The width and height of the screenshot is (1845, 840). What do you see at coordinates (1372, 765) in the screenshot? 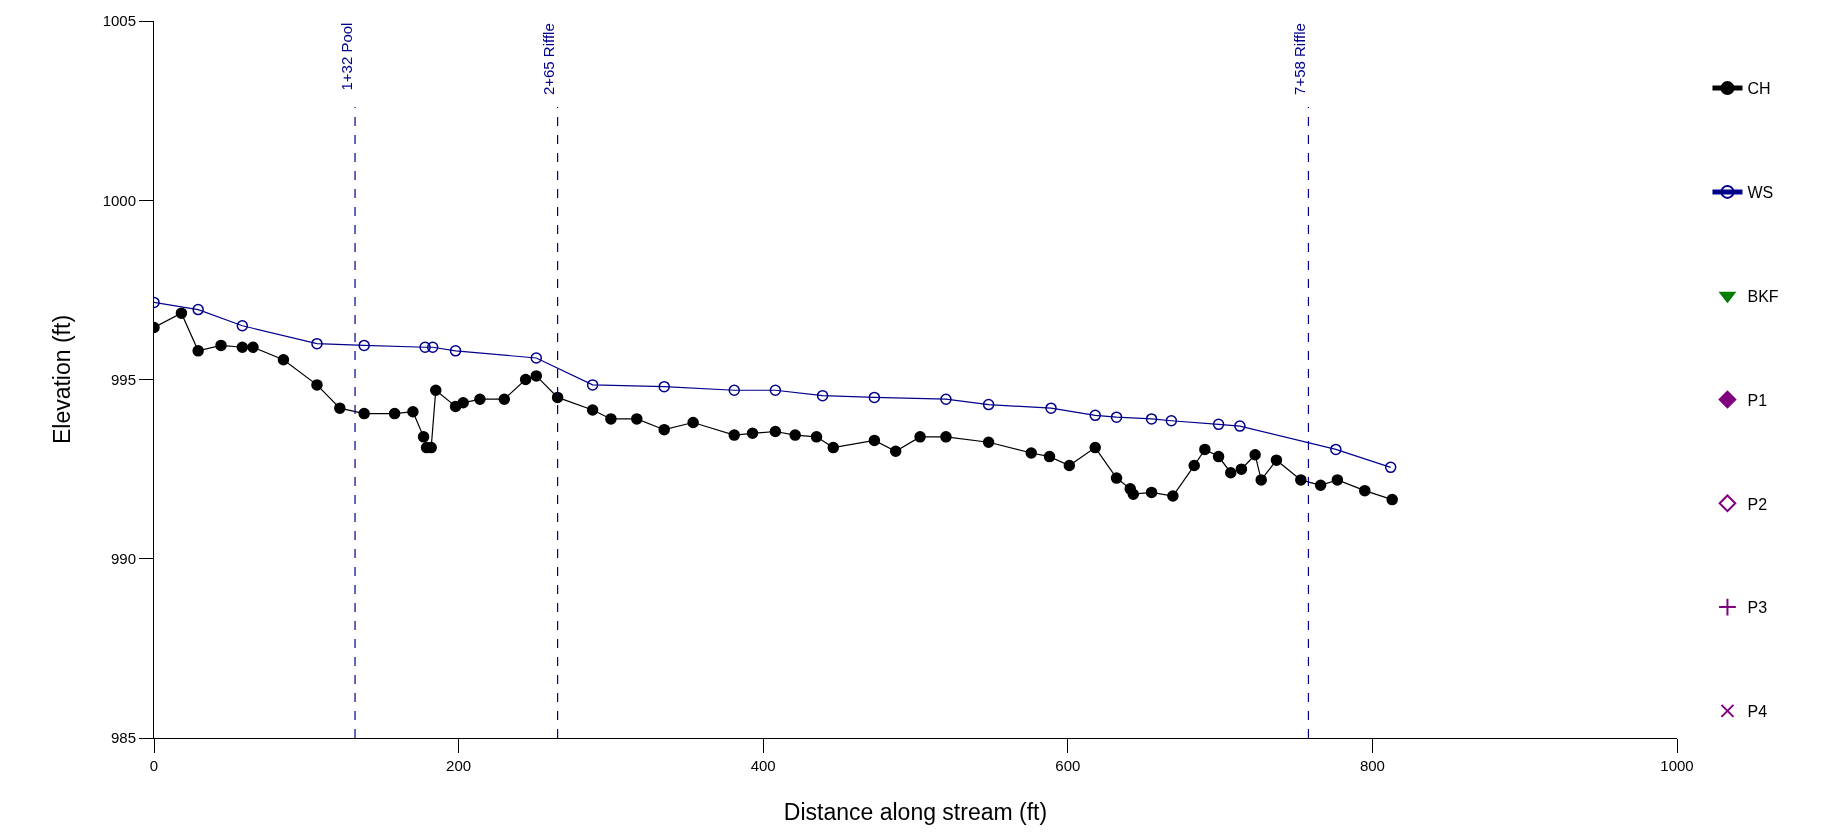
I see `x-tick-label: 800` at bounding box center [1372, 765].